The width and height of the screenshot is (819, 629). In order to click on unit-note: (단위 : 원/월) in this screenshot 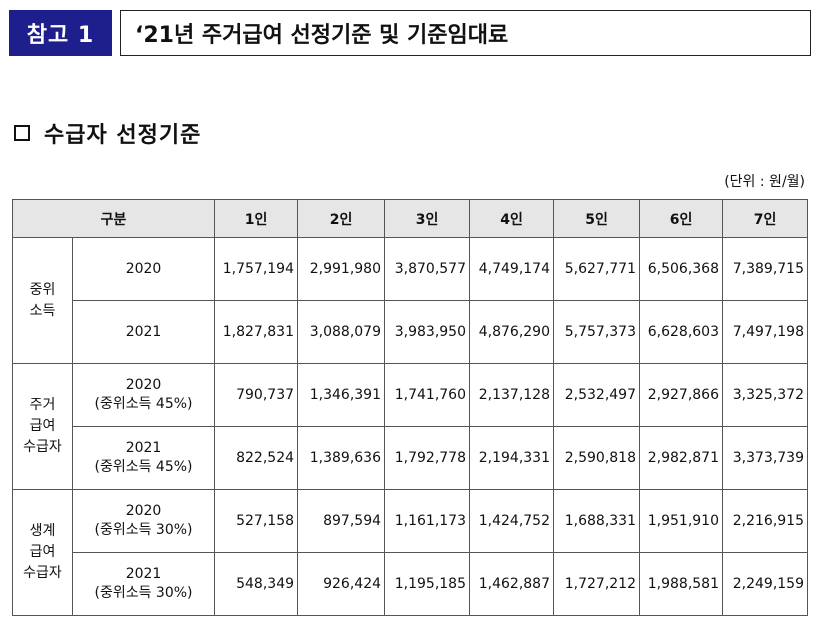, I will do `click(764, 182)`.